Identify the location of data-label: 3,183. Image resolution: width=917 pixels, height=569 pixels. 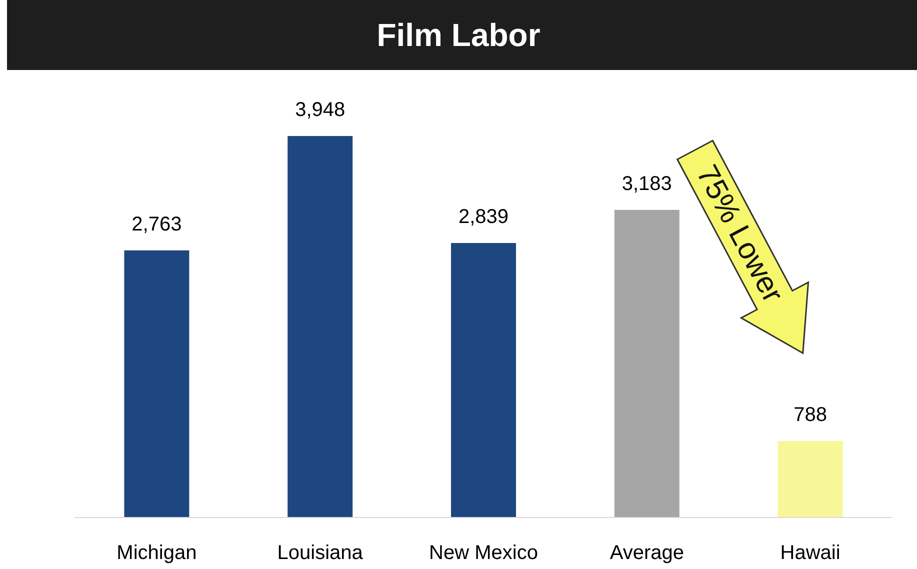
(647, 183).